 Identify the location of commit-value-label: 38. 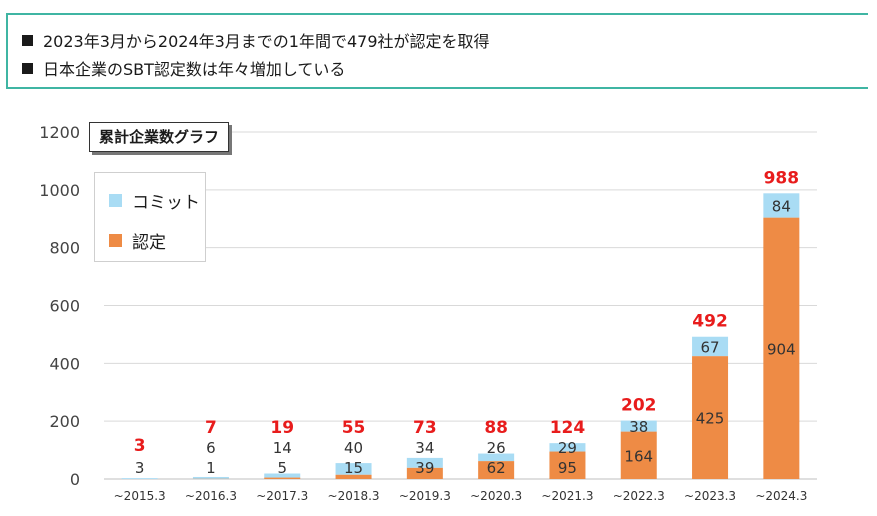
(638, 427).